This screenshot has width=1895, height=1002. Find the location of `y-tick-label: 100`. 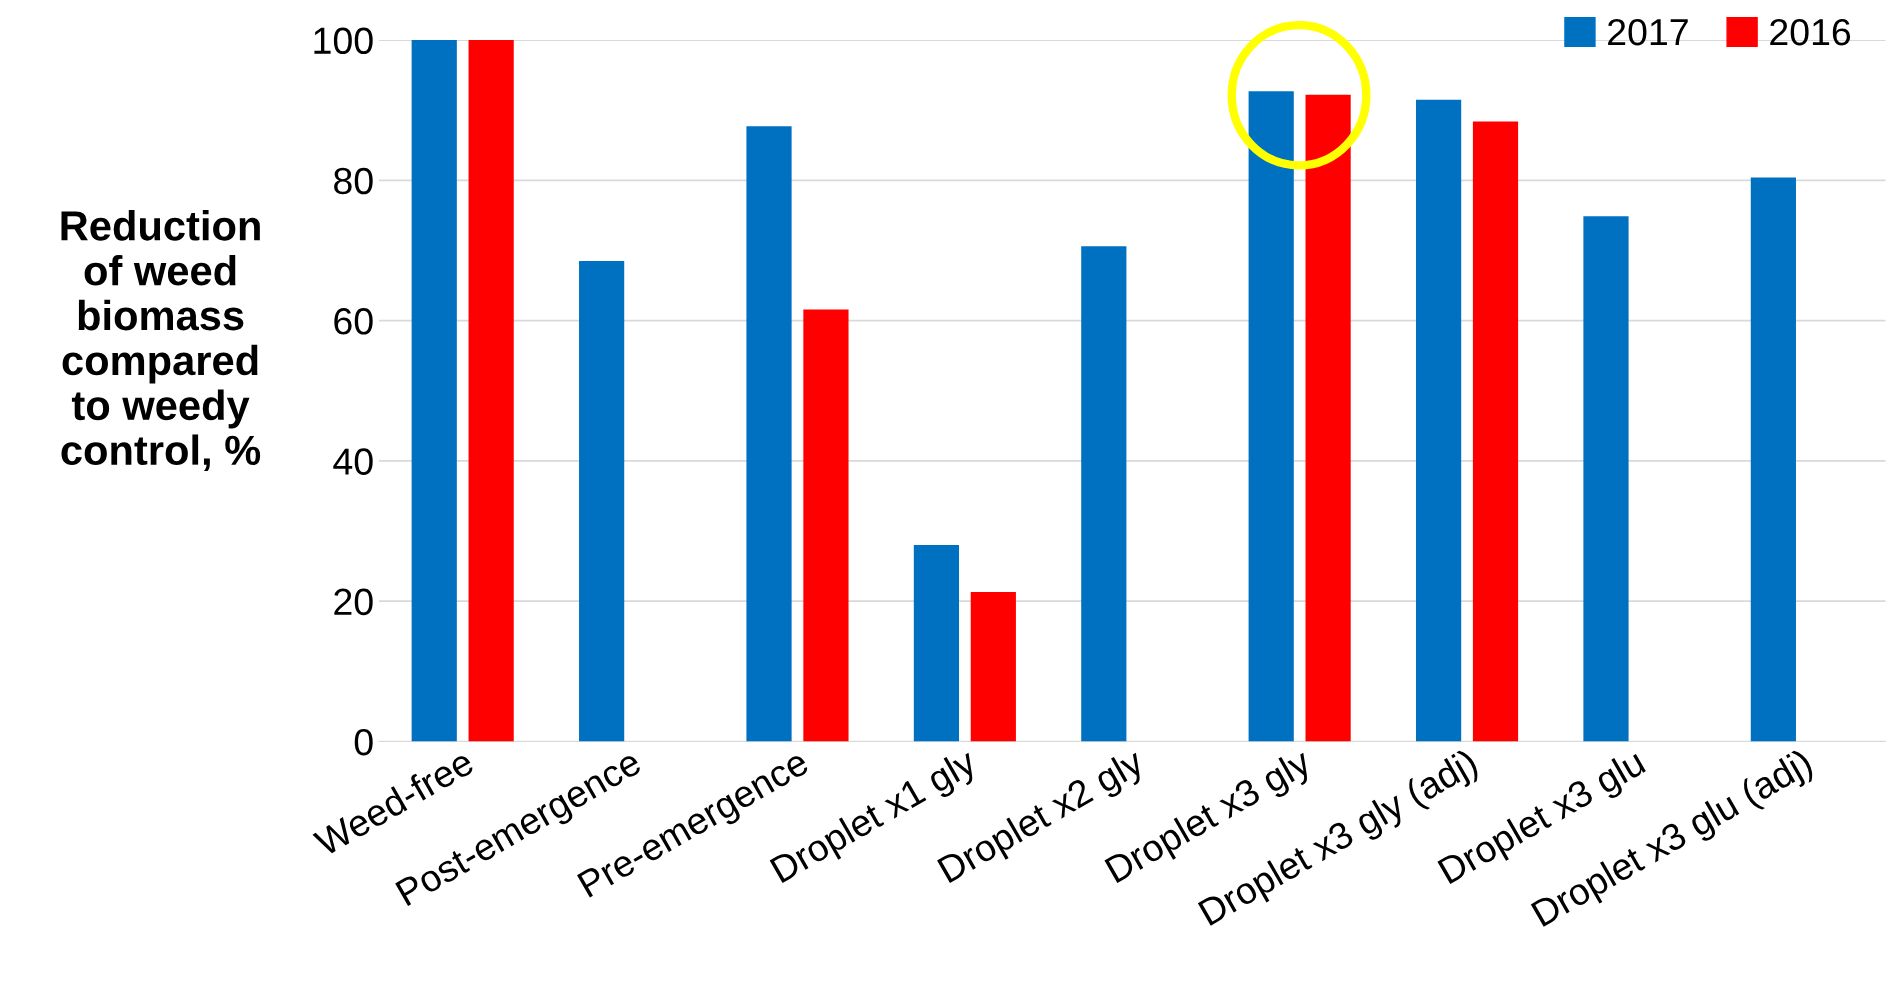

y-tick-label: 100 is located at coordinates (343, 41).